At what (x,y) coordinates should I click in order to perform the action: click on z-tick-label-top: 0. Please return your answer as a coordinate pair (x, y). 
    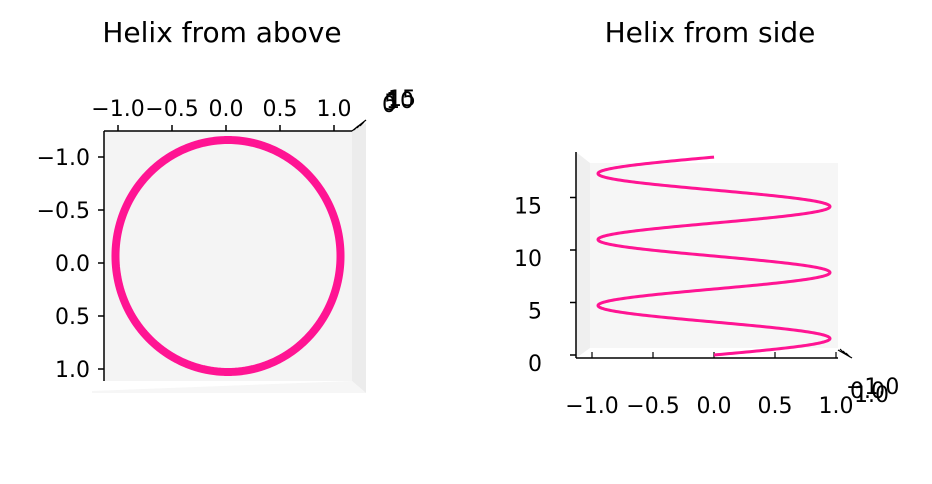
    Looking at the image, I should click on (389, 105).